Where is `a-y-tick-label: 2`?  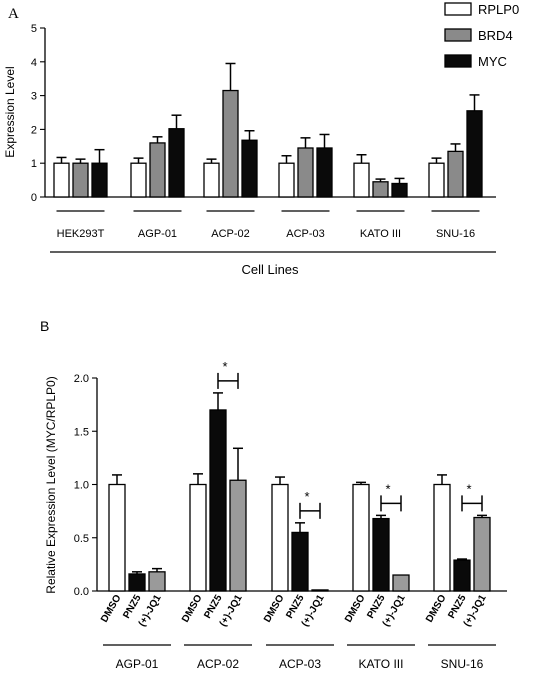
a-y-tick-label: 2 is located at coordinates (34, 130).